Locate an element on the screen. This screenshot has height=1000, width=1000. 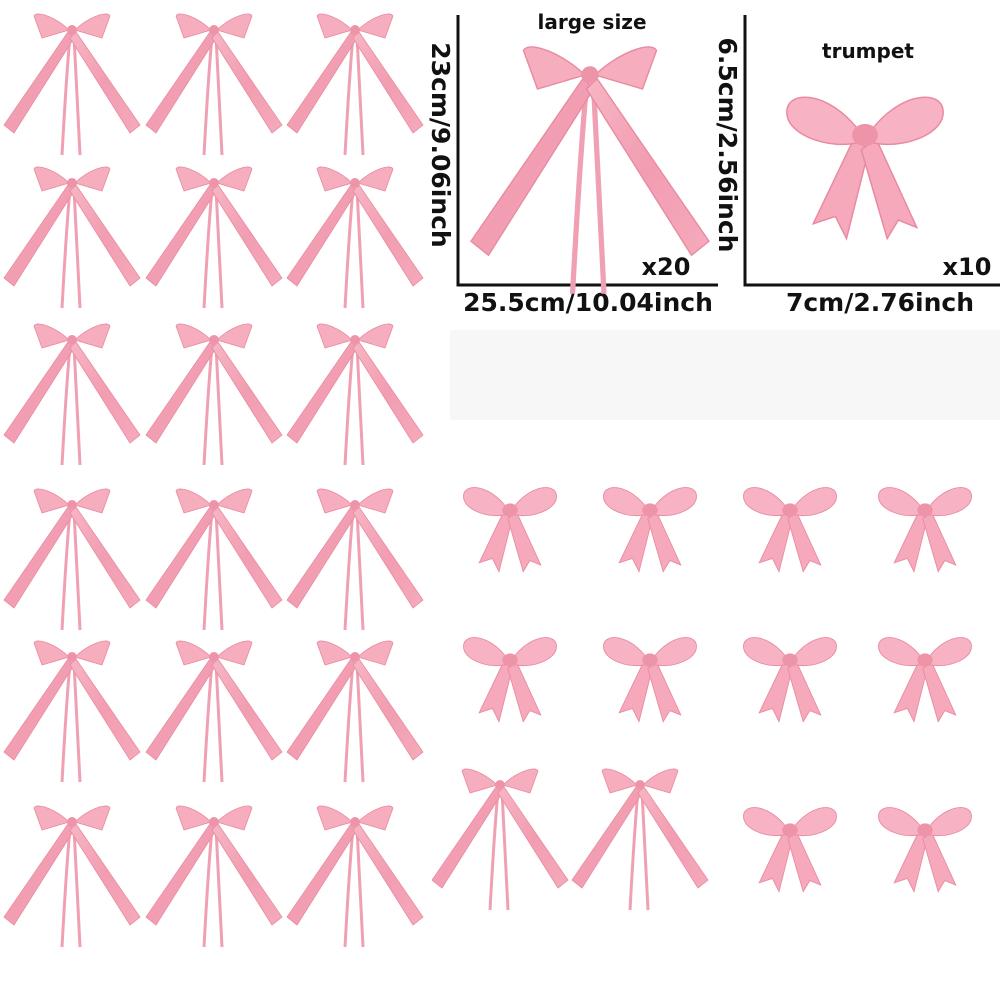
width-label: 25.5cm/10.04inch is located at coordinates (588, 302).